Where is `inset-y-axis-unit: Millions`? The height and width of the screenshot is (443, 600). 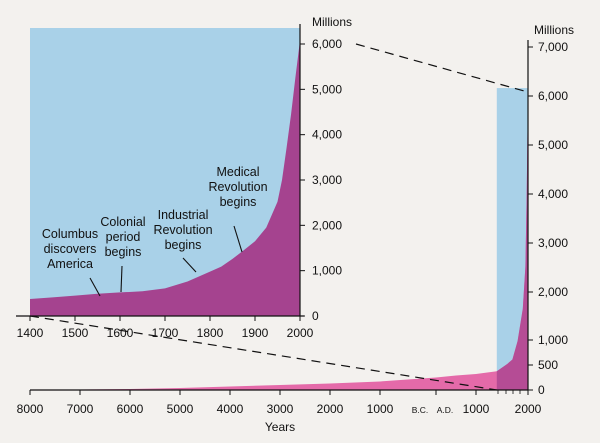 inset-y-axis-unit: Millions is located at coordinates (332, 22).